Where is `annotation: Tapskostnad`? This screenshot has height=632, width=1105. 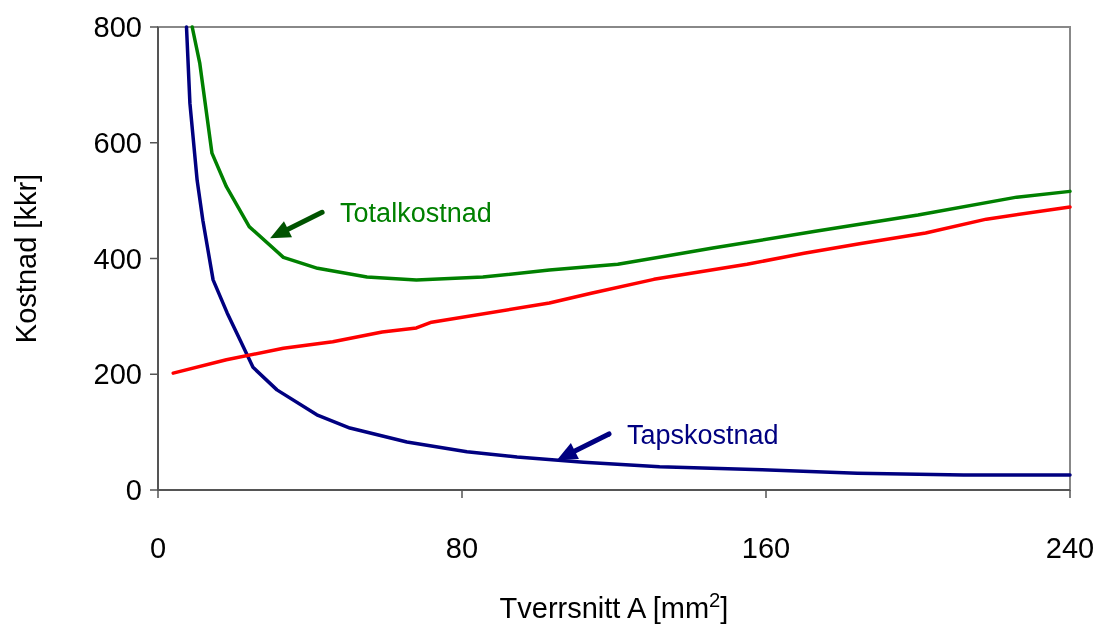
annotation: Tapskostnad is located at coordinates (703, 434).